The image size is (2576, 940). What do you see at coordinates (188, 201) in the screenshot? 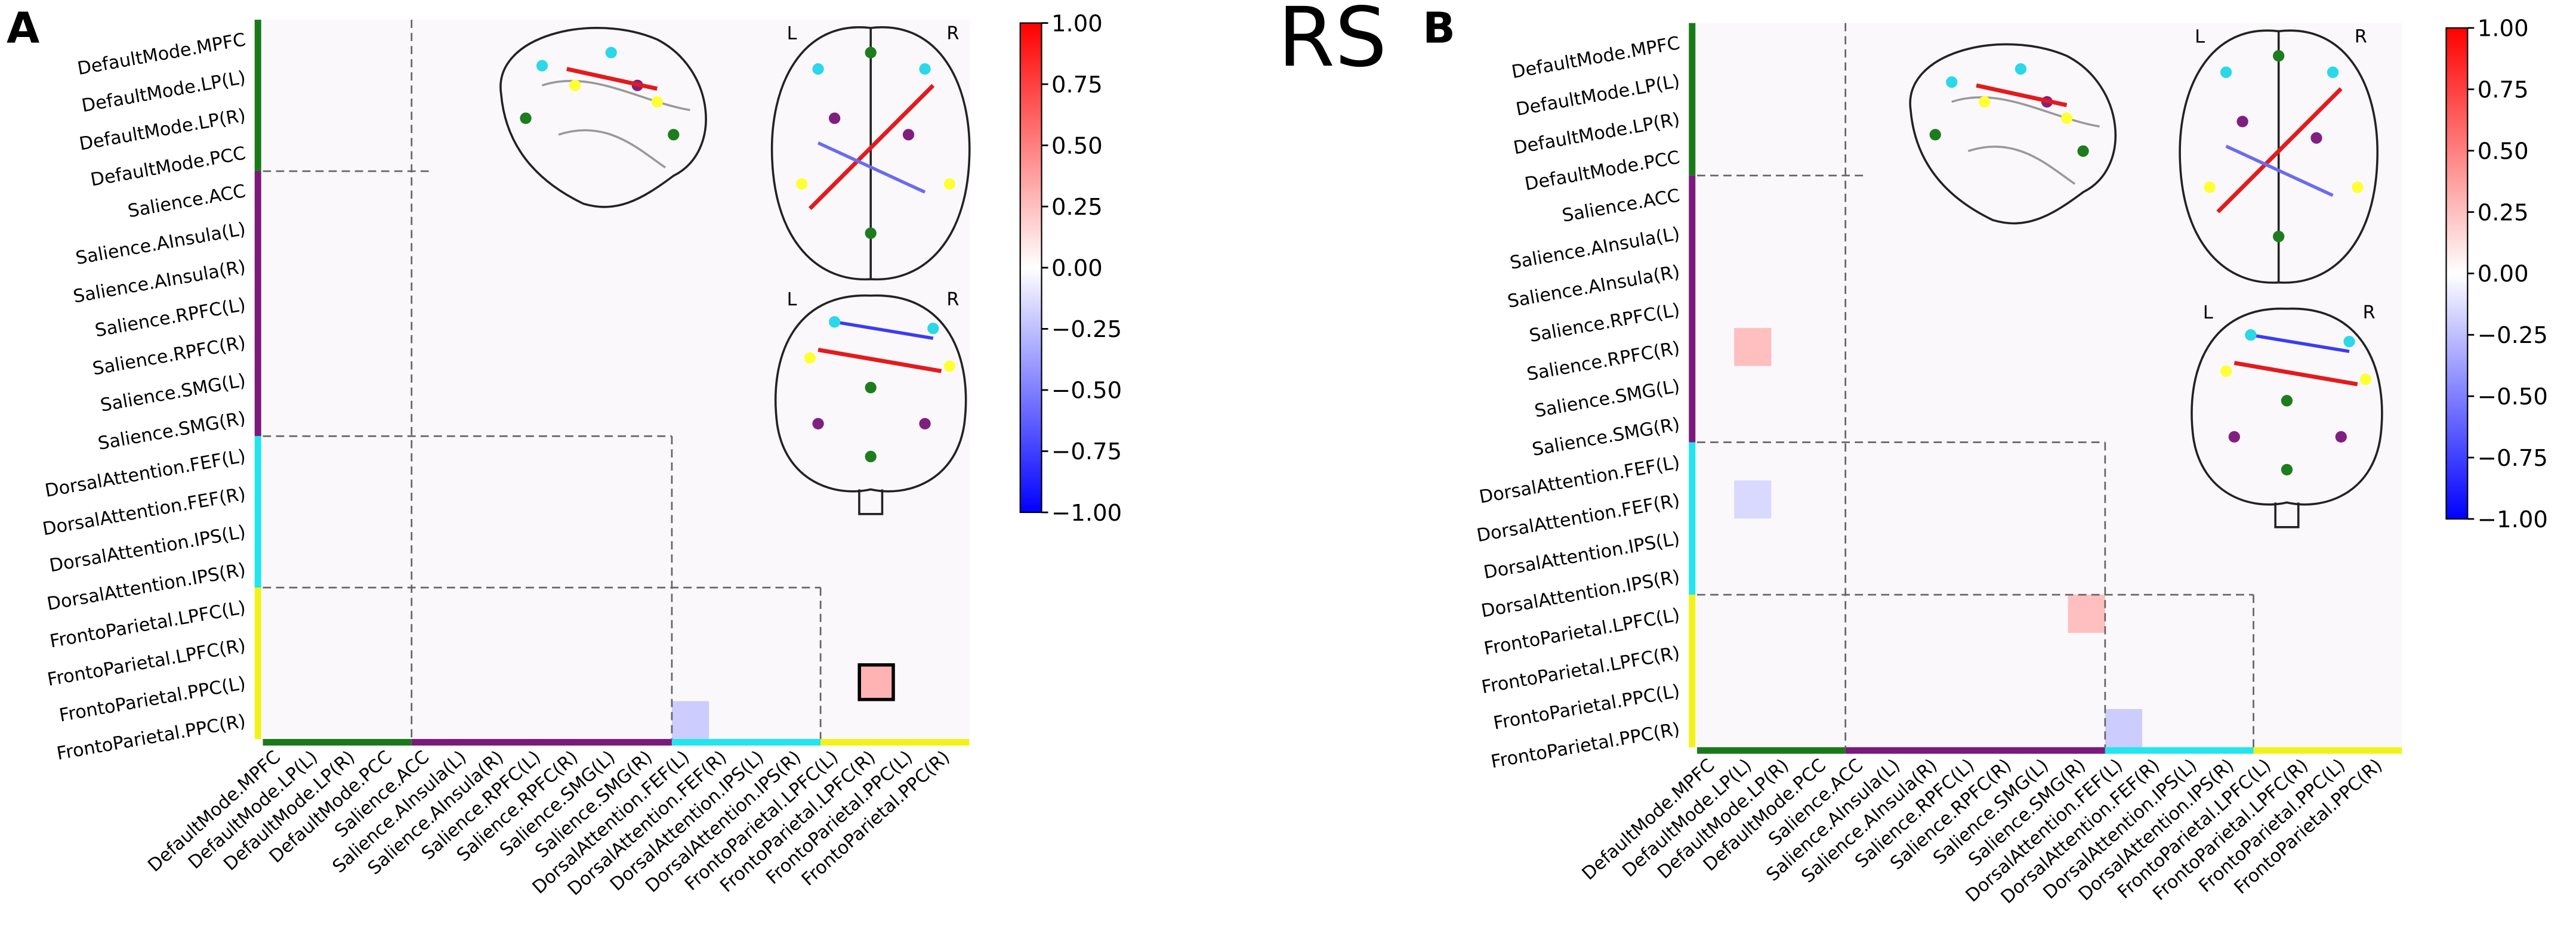
I see `y-tick-label: Salience.ACC` at bounding box center [188, 201].